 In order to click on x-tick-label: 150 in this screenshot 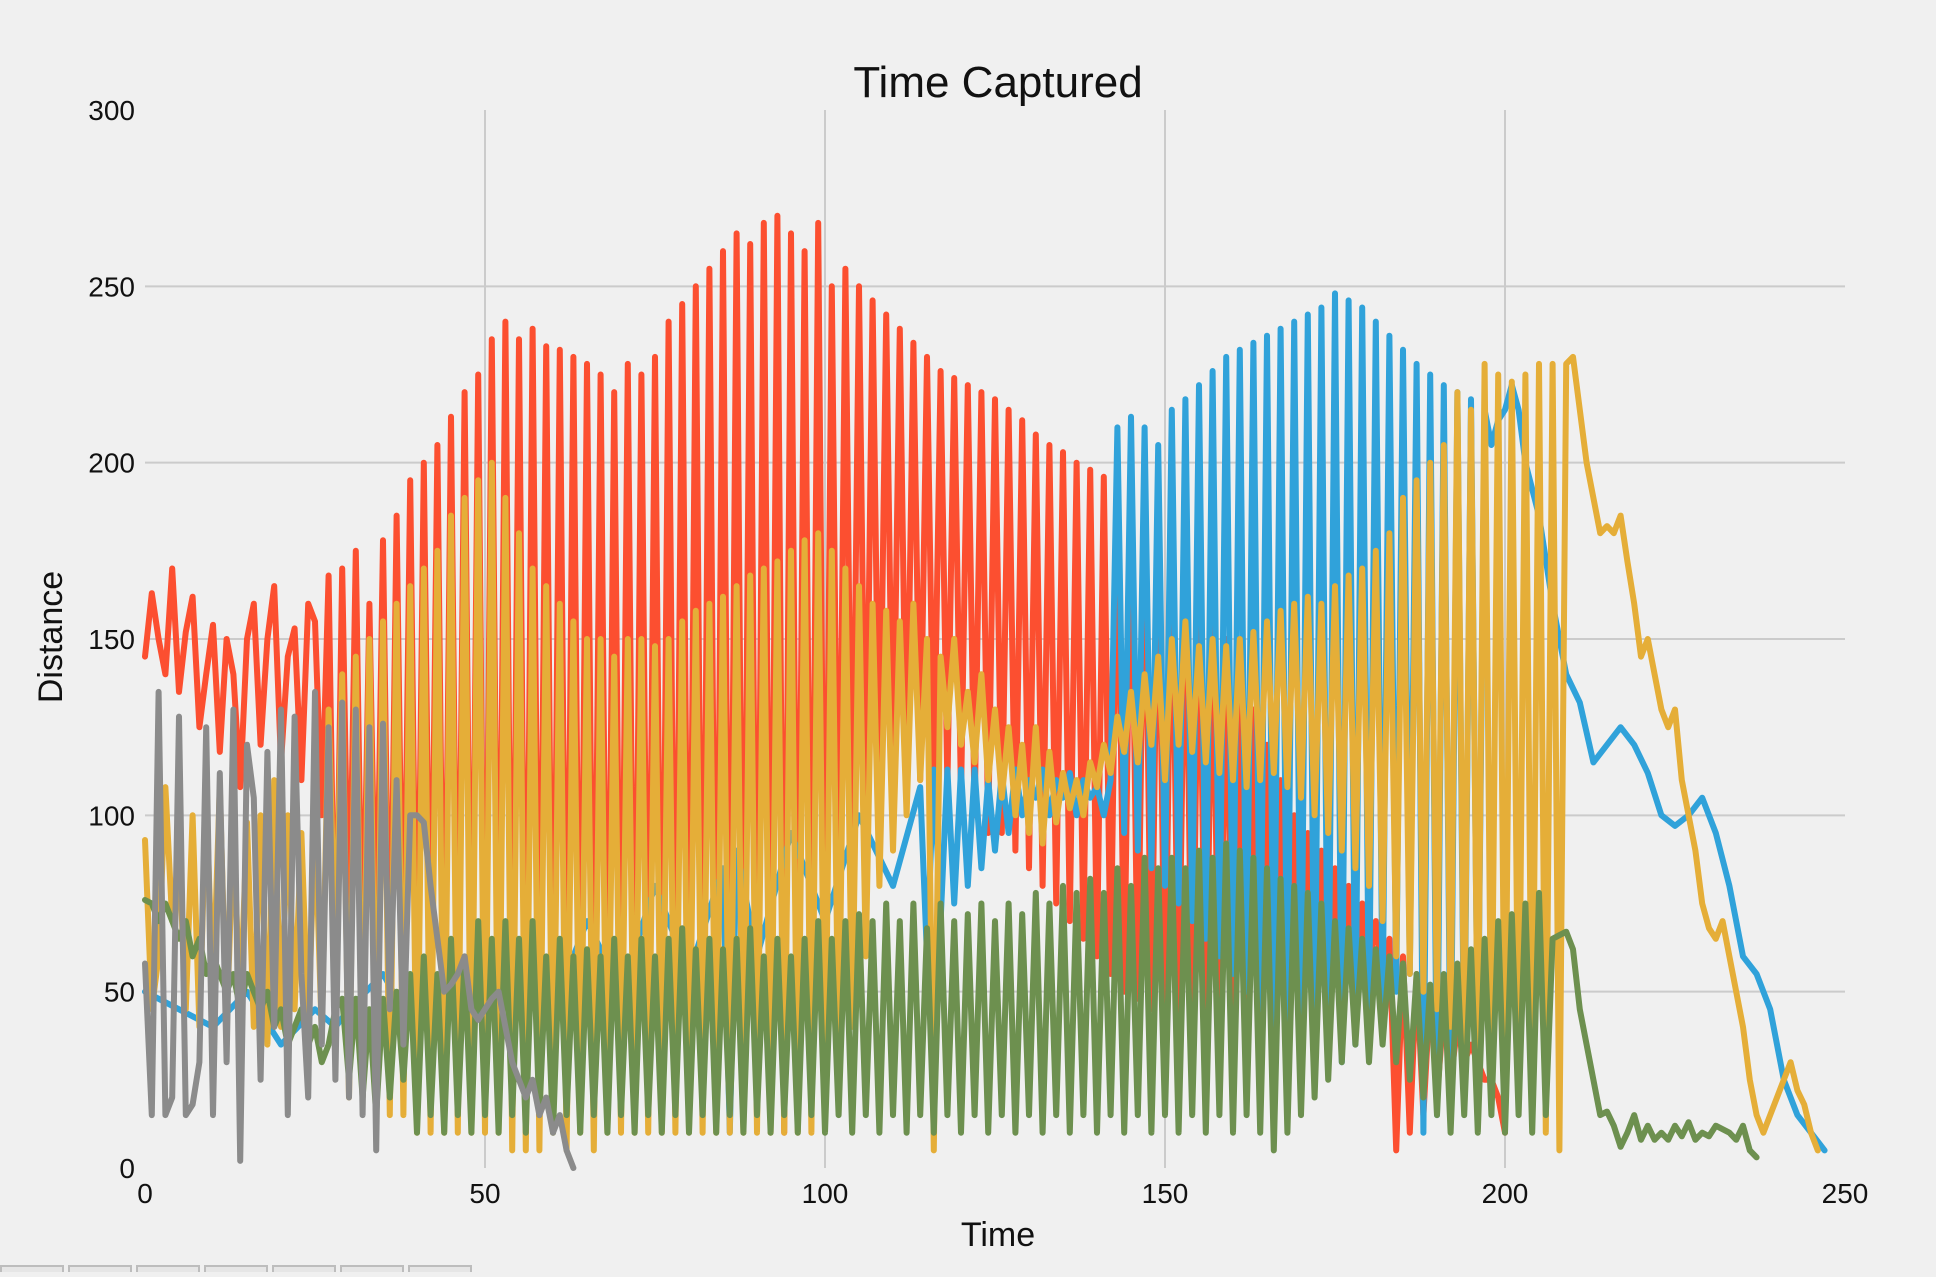, I will do `click(1165, 1193)`.